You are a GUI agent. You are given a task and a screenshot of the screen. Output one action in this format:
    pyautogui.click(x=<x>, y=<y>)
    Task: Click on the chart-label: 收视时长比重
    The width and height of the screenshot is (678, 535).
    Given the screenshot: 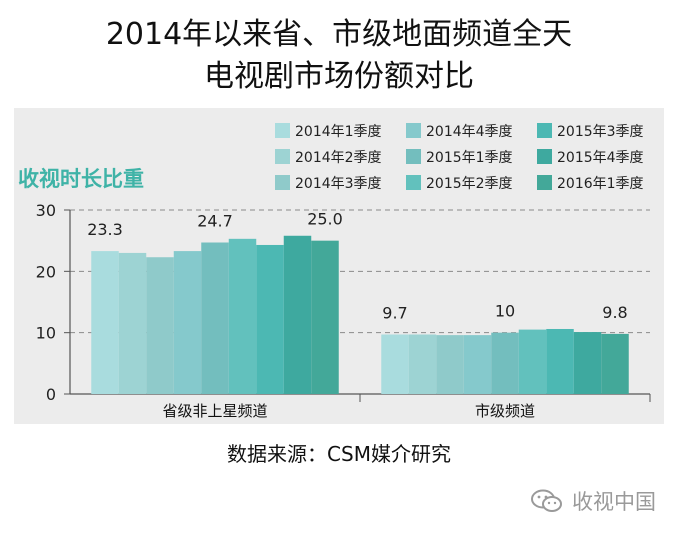 What is the action you would take?
    pyautogui.click(x=81, y=179)
    